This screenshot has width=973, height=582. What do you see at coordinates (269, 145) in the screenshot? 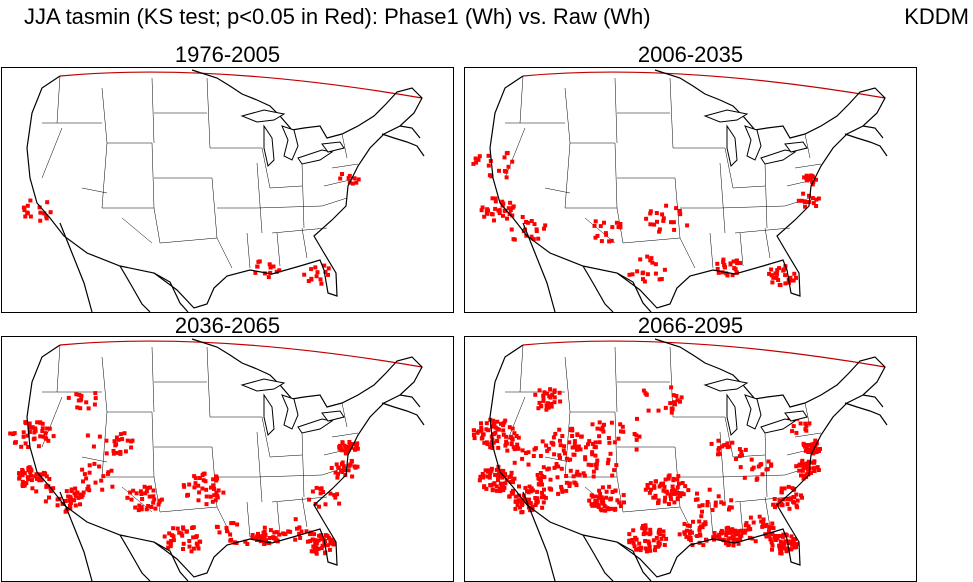
I see `great-lake` at bounding box center [269, 145].